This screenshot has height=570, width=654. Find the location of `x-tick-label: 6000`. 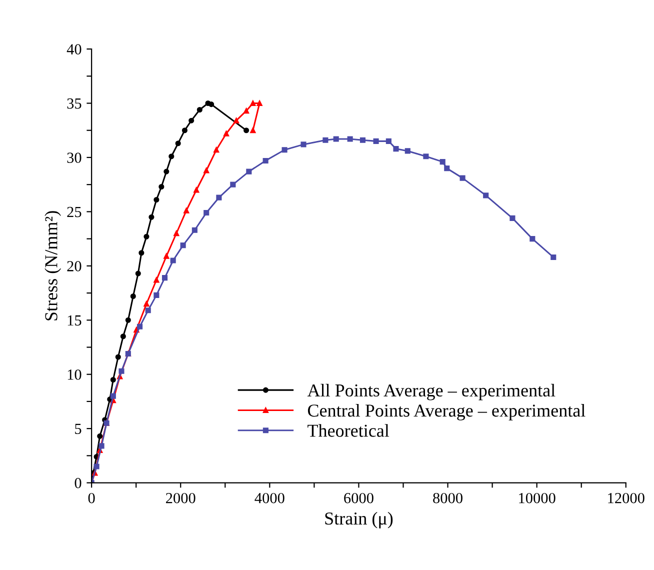

x-tick-label: 6000 is located at coordinates (359, 498).